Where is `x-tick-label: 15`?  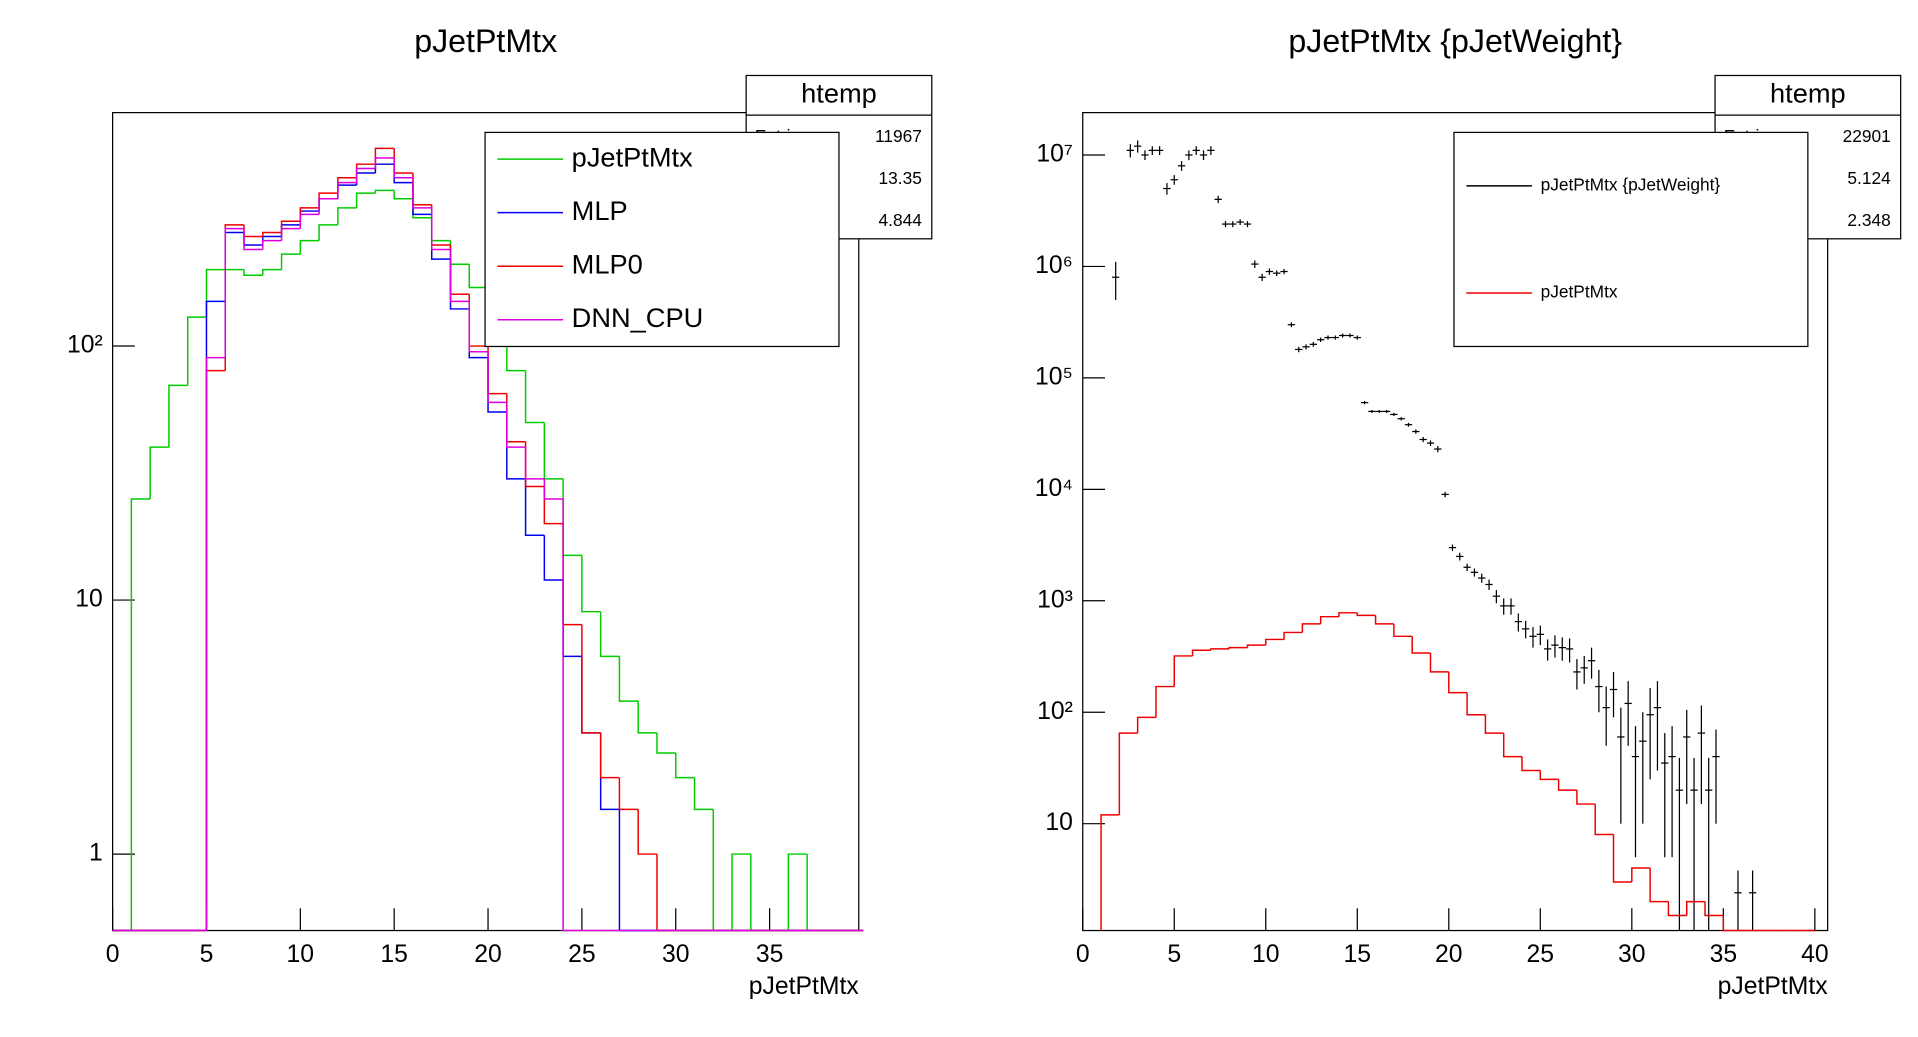 x-tick-label: 15 is located at coordinates (394, 954).